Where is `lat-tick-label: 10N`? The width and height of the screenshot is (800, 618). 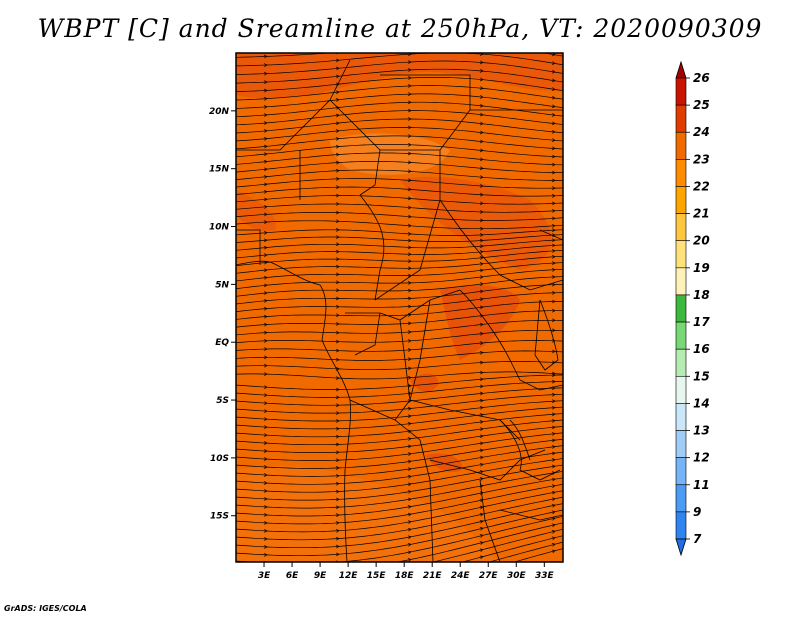
lat-tick-label: 10N is located at coordinates (219, 228).